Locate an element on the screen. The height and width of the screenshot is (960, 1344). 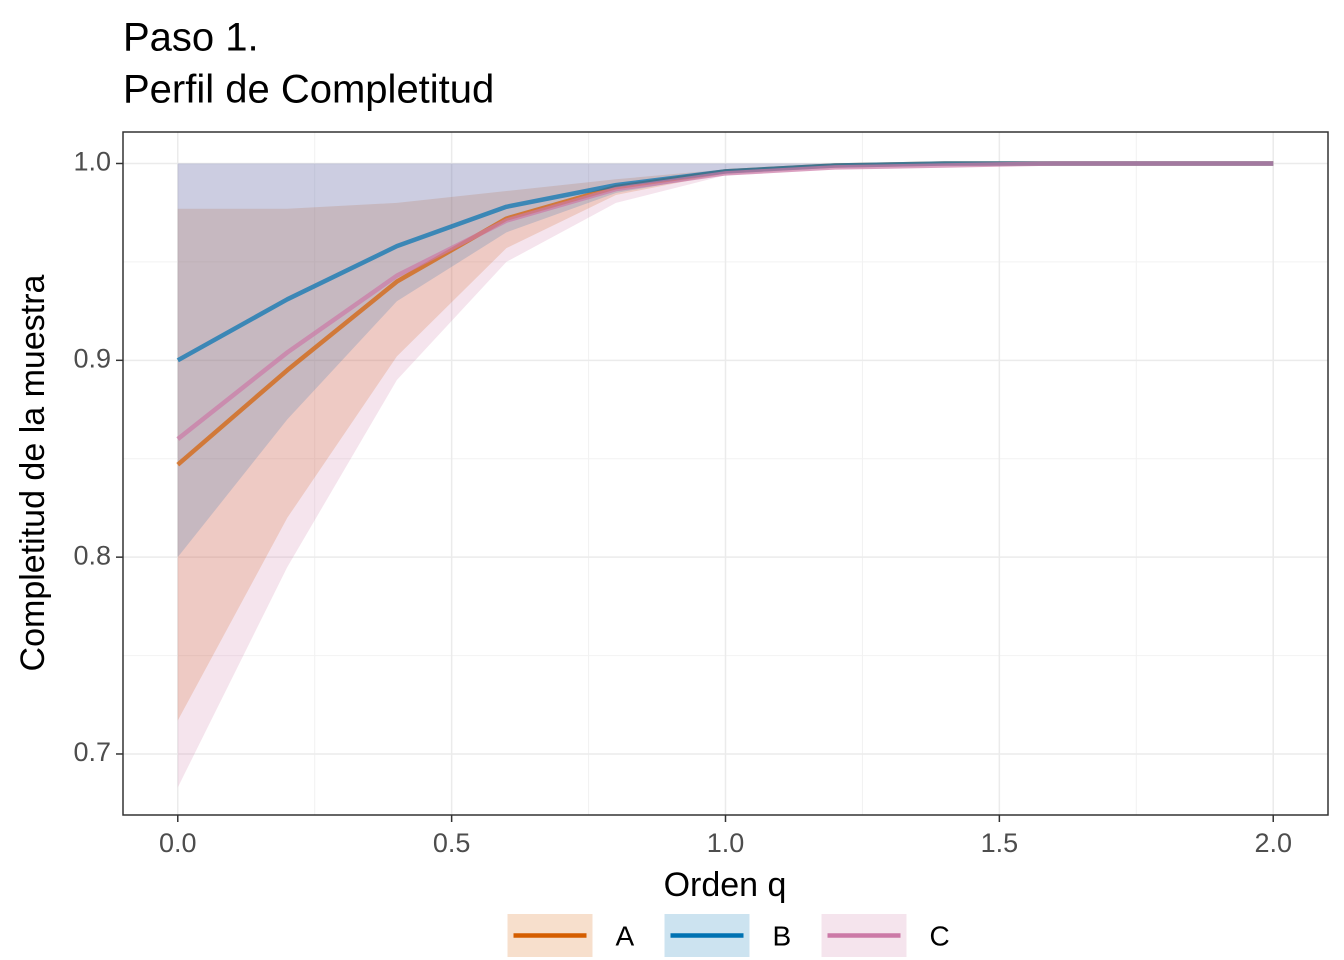
y-tick-label: 1.0 is located at coordinates (92, 162).